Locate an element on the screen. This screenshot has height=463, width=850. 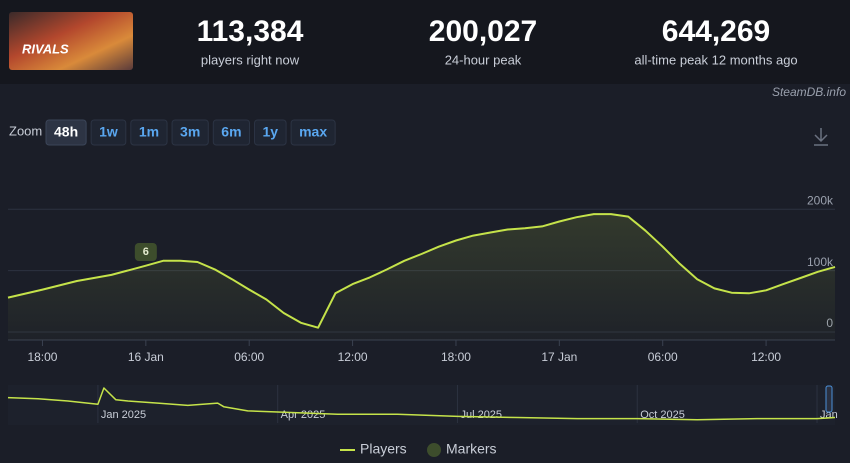
navigator-bg is located at coordinates (421, 405).